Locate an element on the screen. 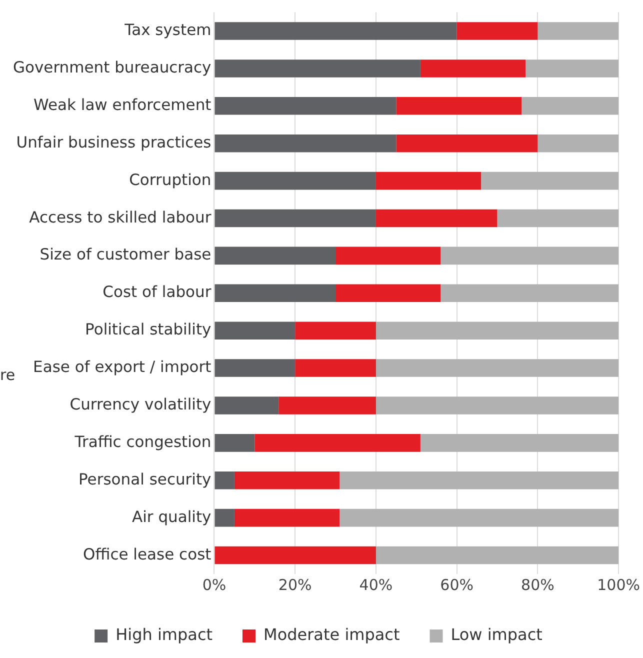  y-tick-label: Ease of export / import is located at coordinates (122, 367).